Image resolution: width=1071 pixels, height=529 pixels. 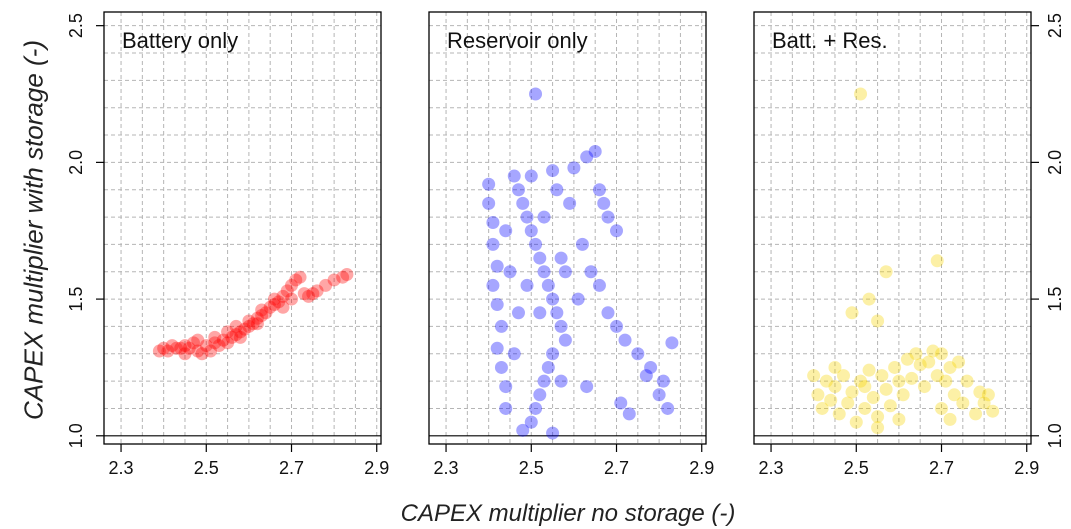 I want to click on panel-title: Batt. + Res., so click(x=830, y=40).